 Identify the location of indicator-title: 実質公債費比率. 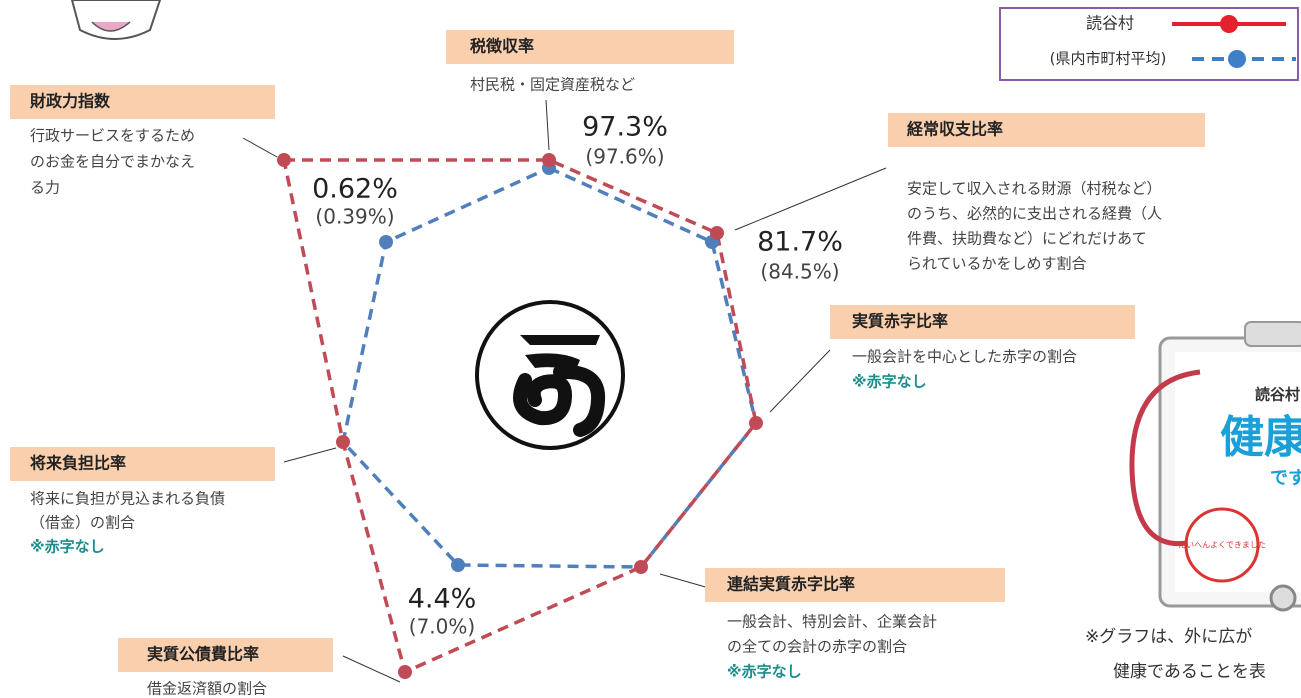
(203, 654).